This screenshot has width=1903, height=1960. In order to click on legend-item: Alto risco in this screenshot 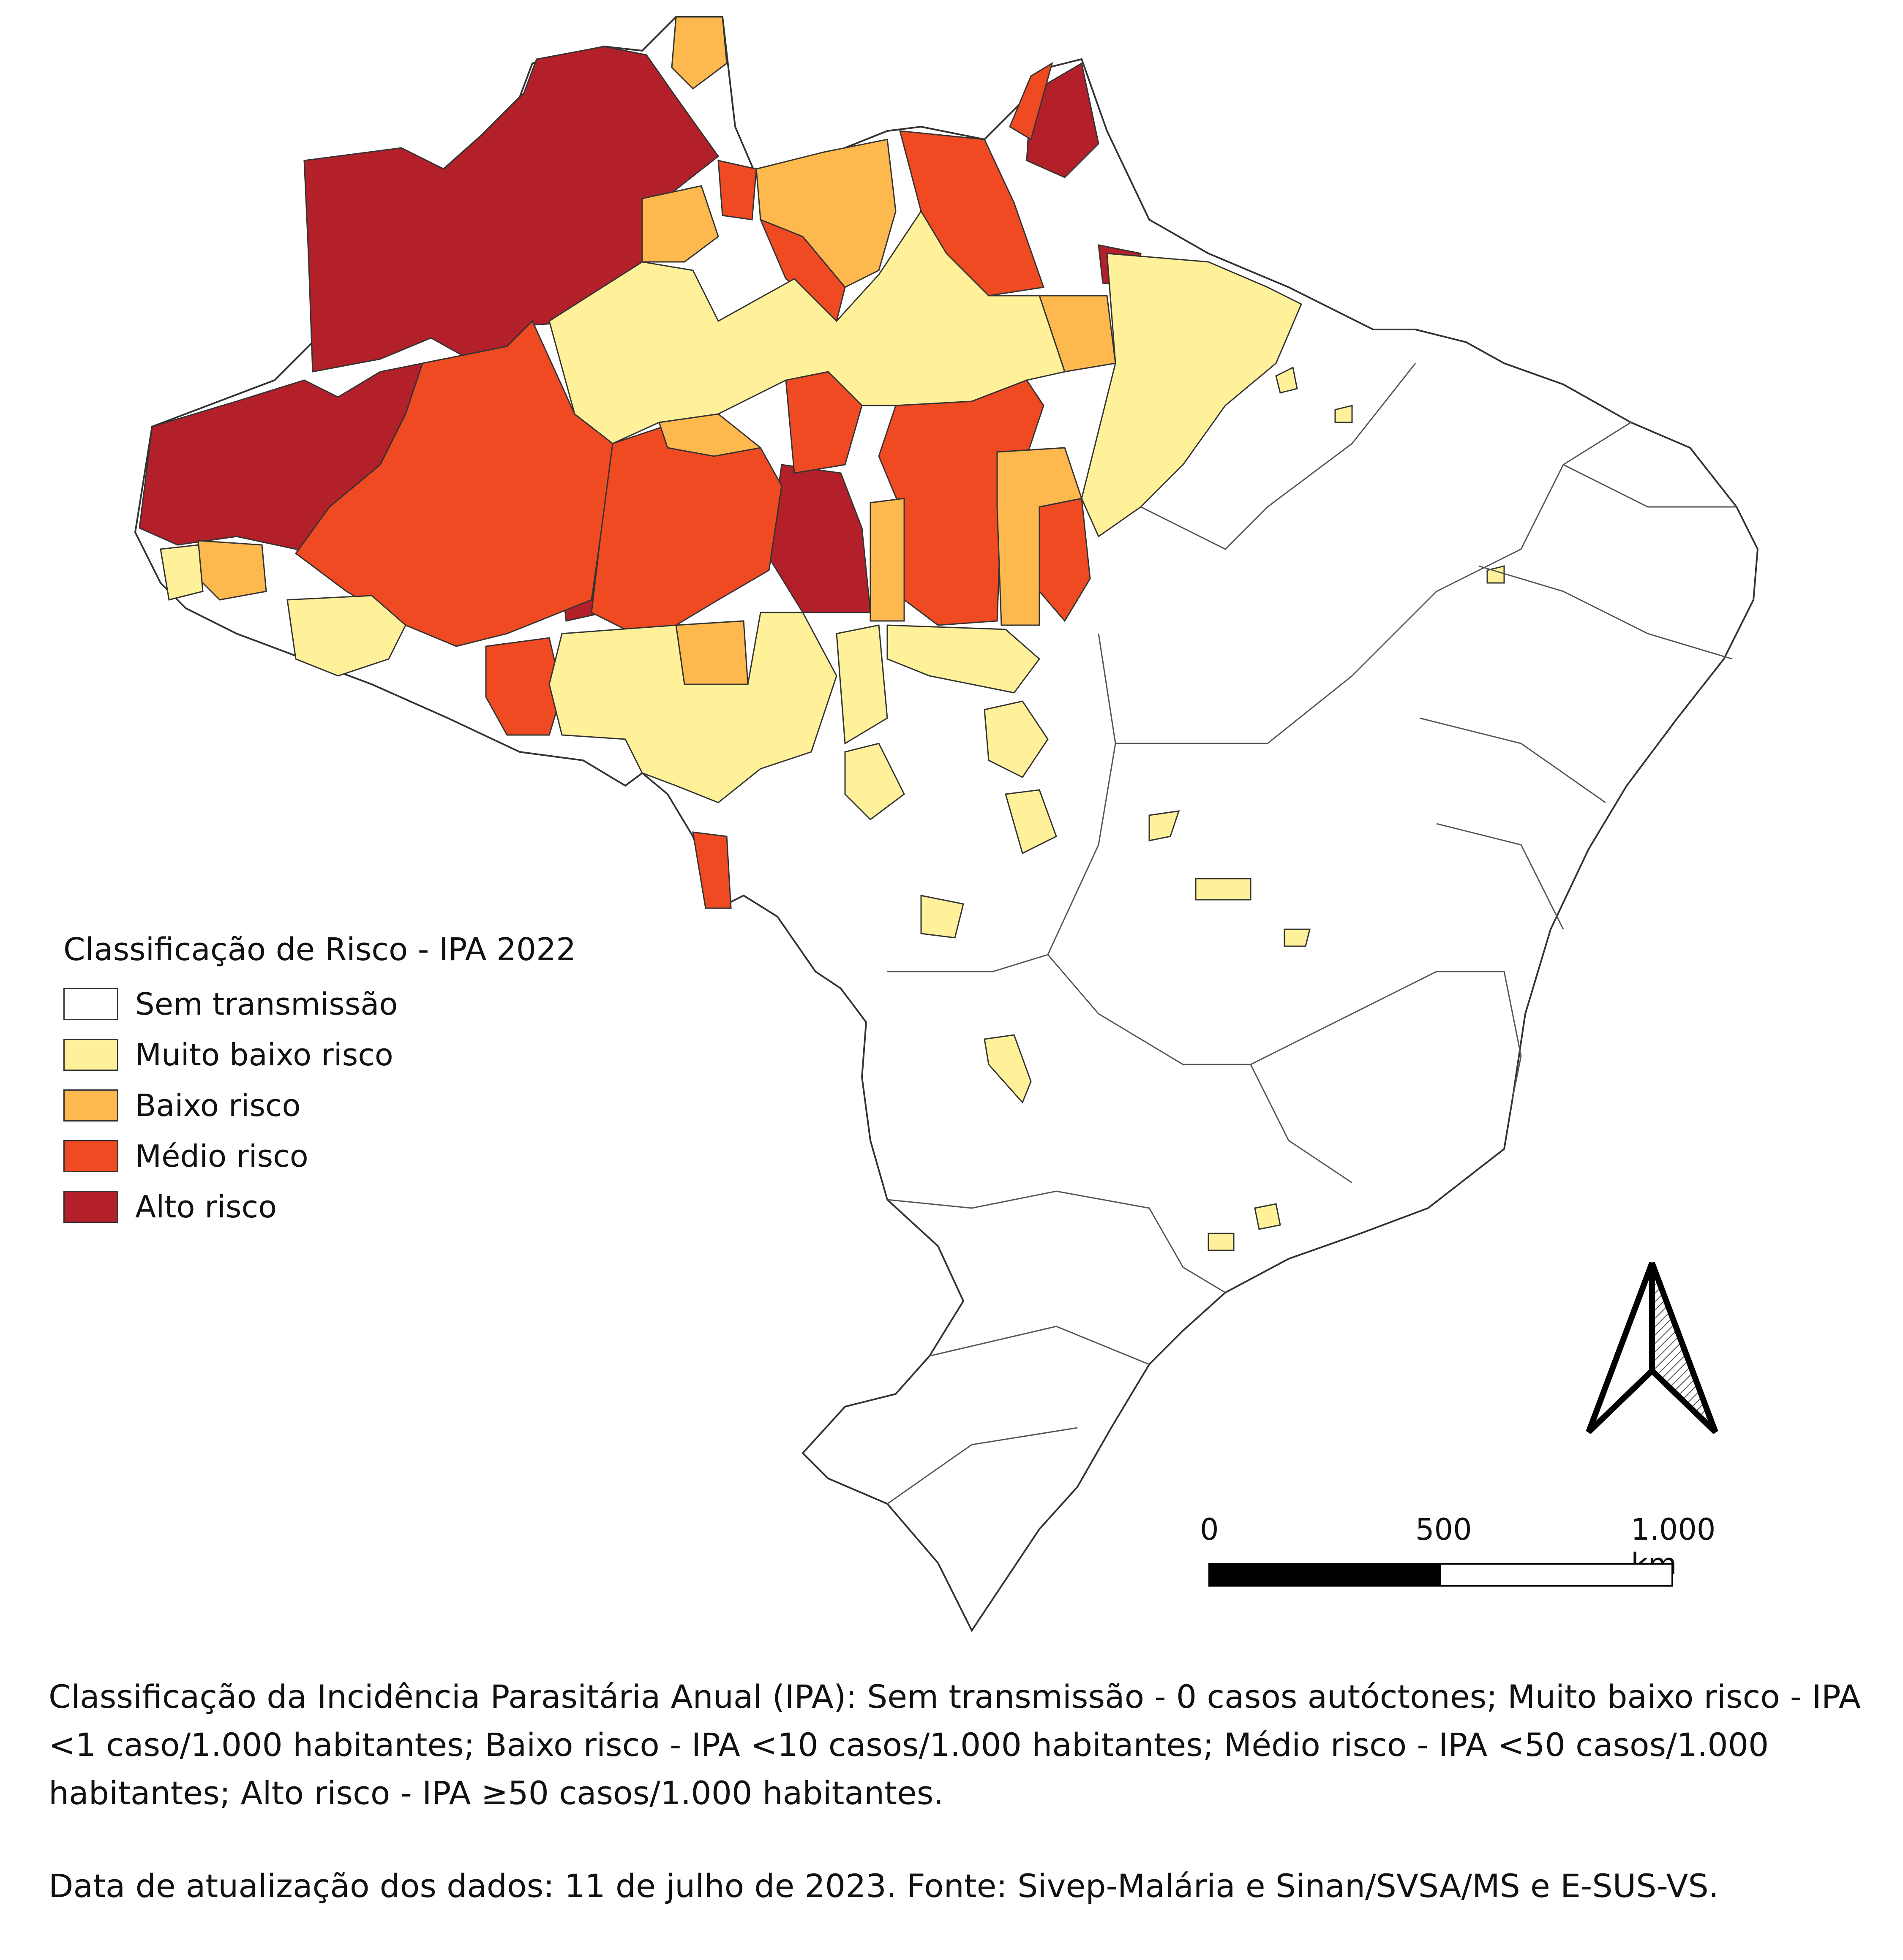, I will do `click(319, 1206)`.